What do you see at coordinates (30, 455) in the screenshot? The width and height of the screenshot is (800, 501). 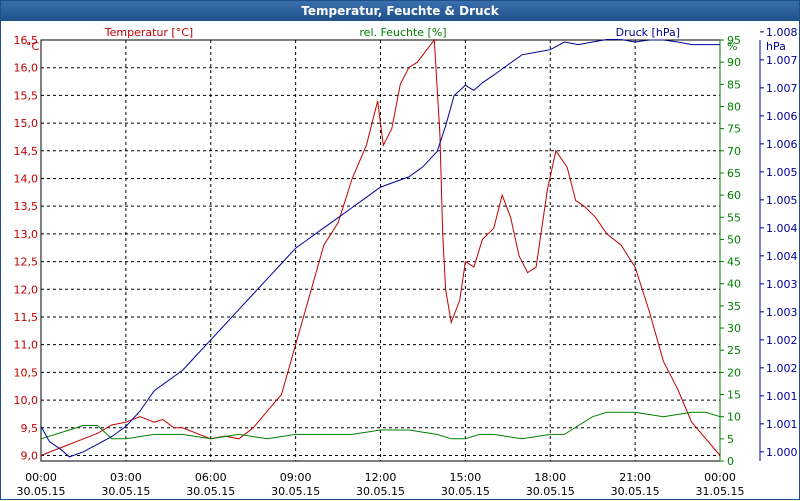 I see `temperature-tick-label: 9,0` at bounding box center [30, 455].